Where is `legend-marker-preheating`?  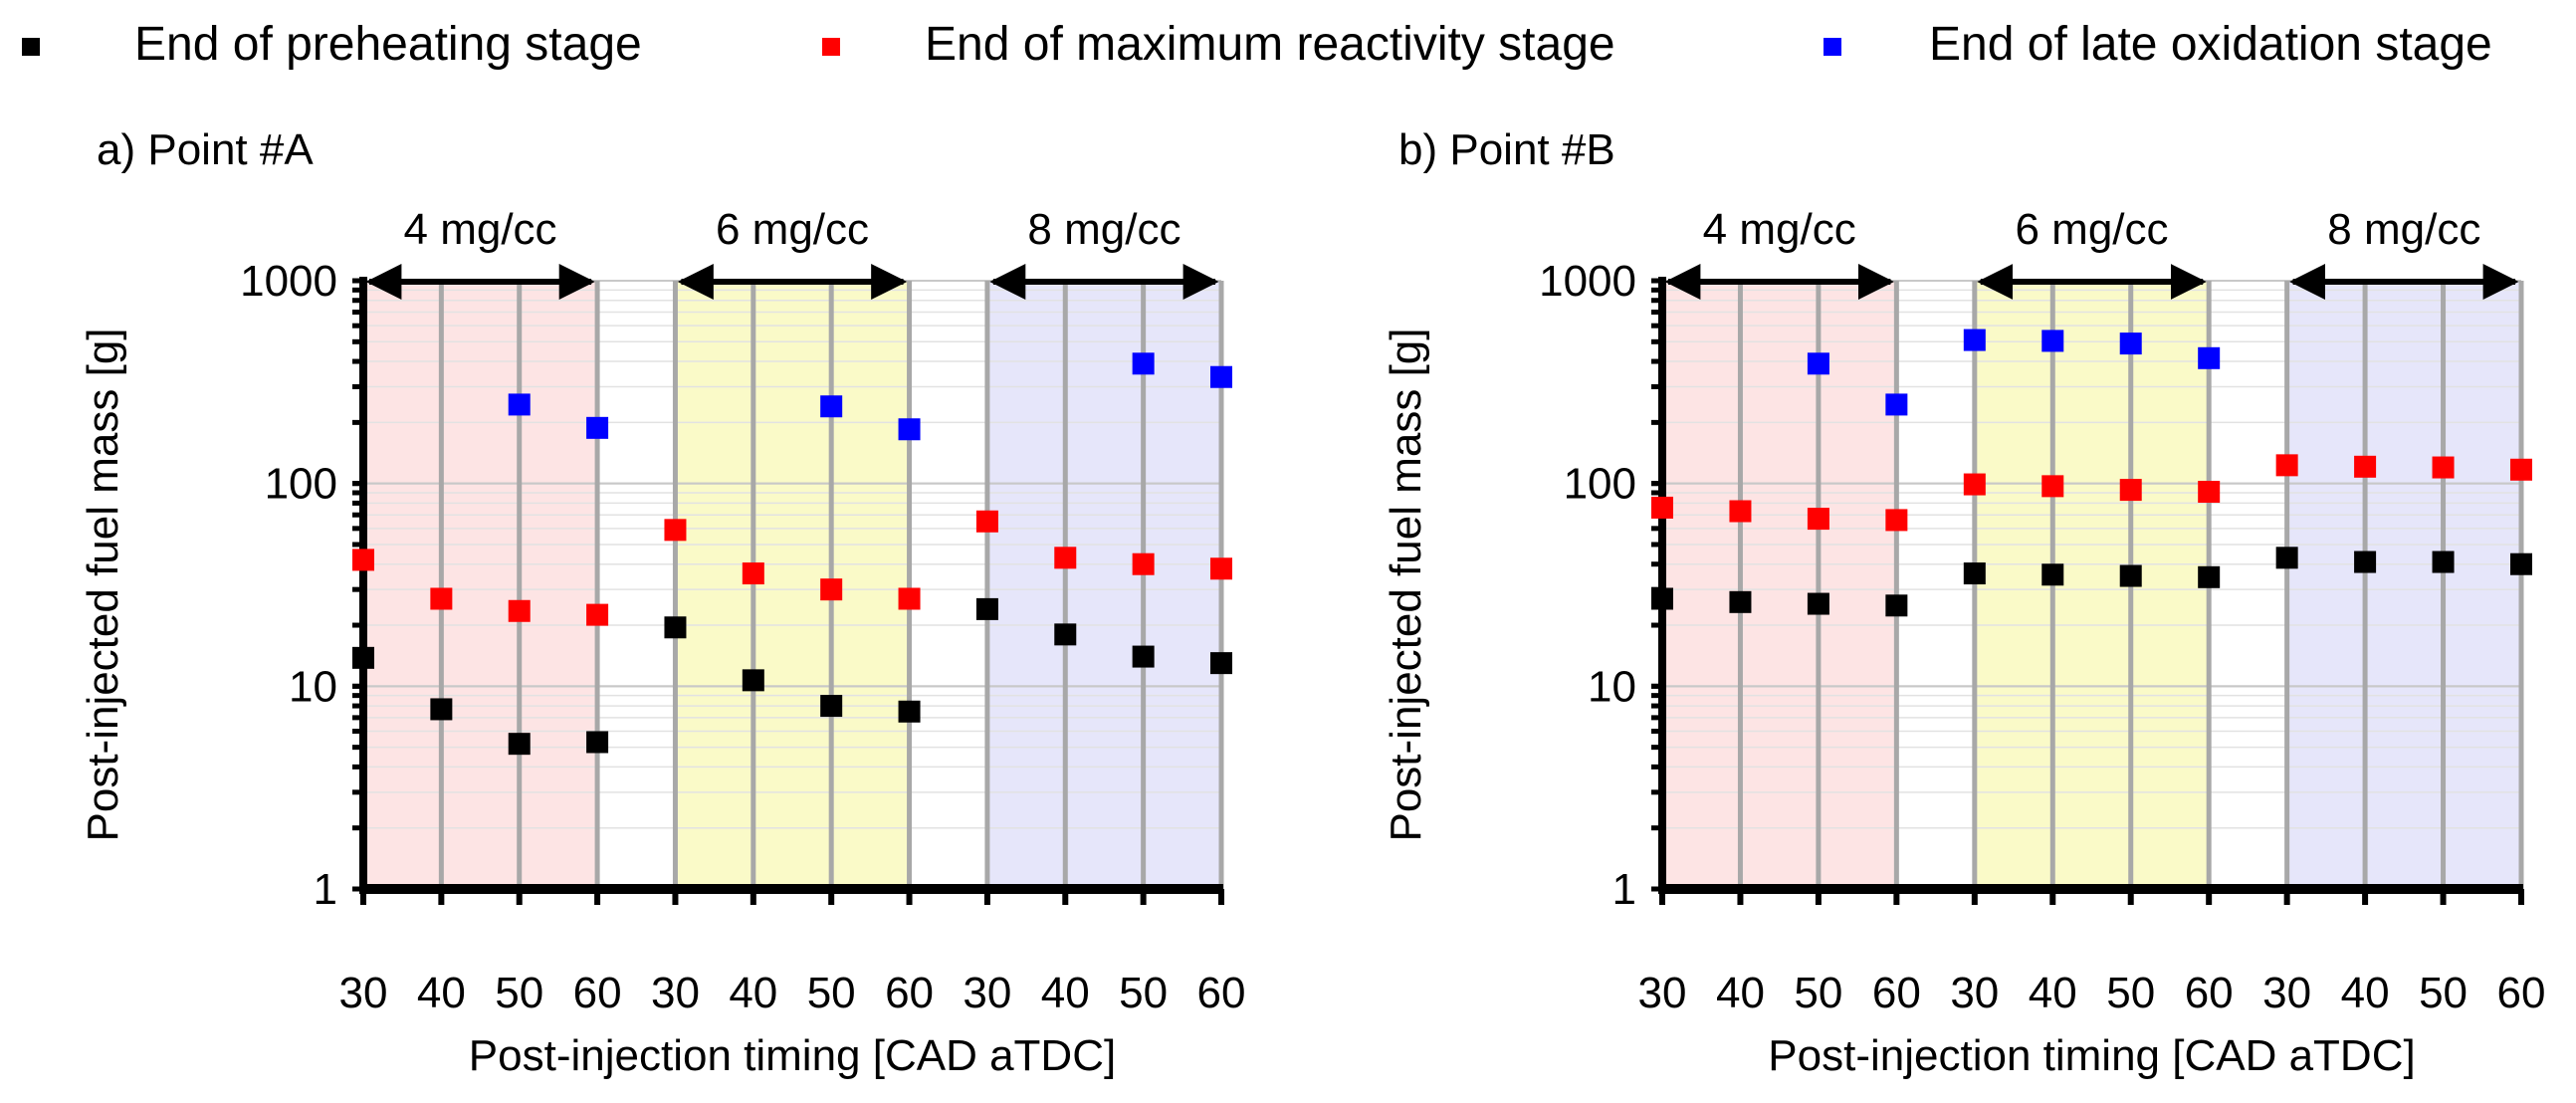
legend-marker-preheating is located at coordinates (31, 47).